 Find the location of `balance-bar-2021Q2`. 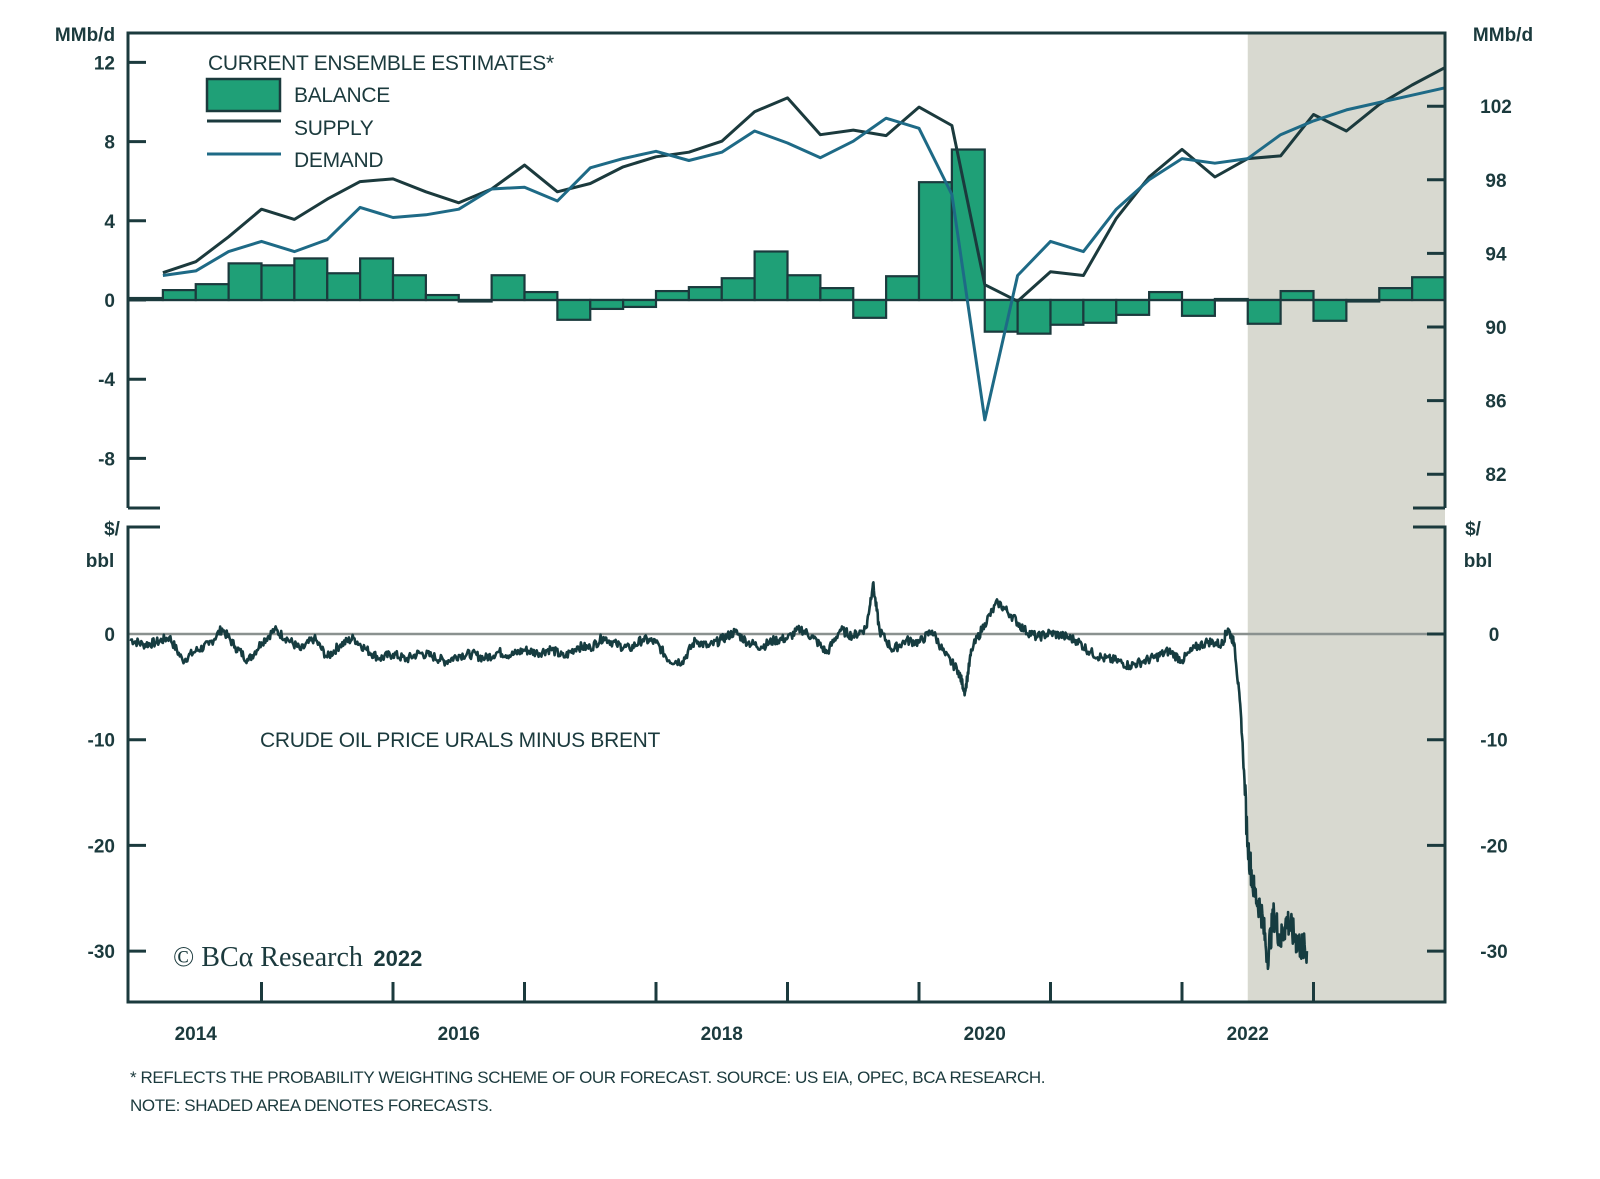

balance-bar-2021Q2 is located at coordinates (1166, 296).